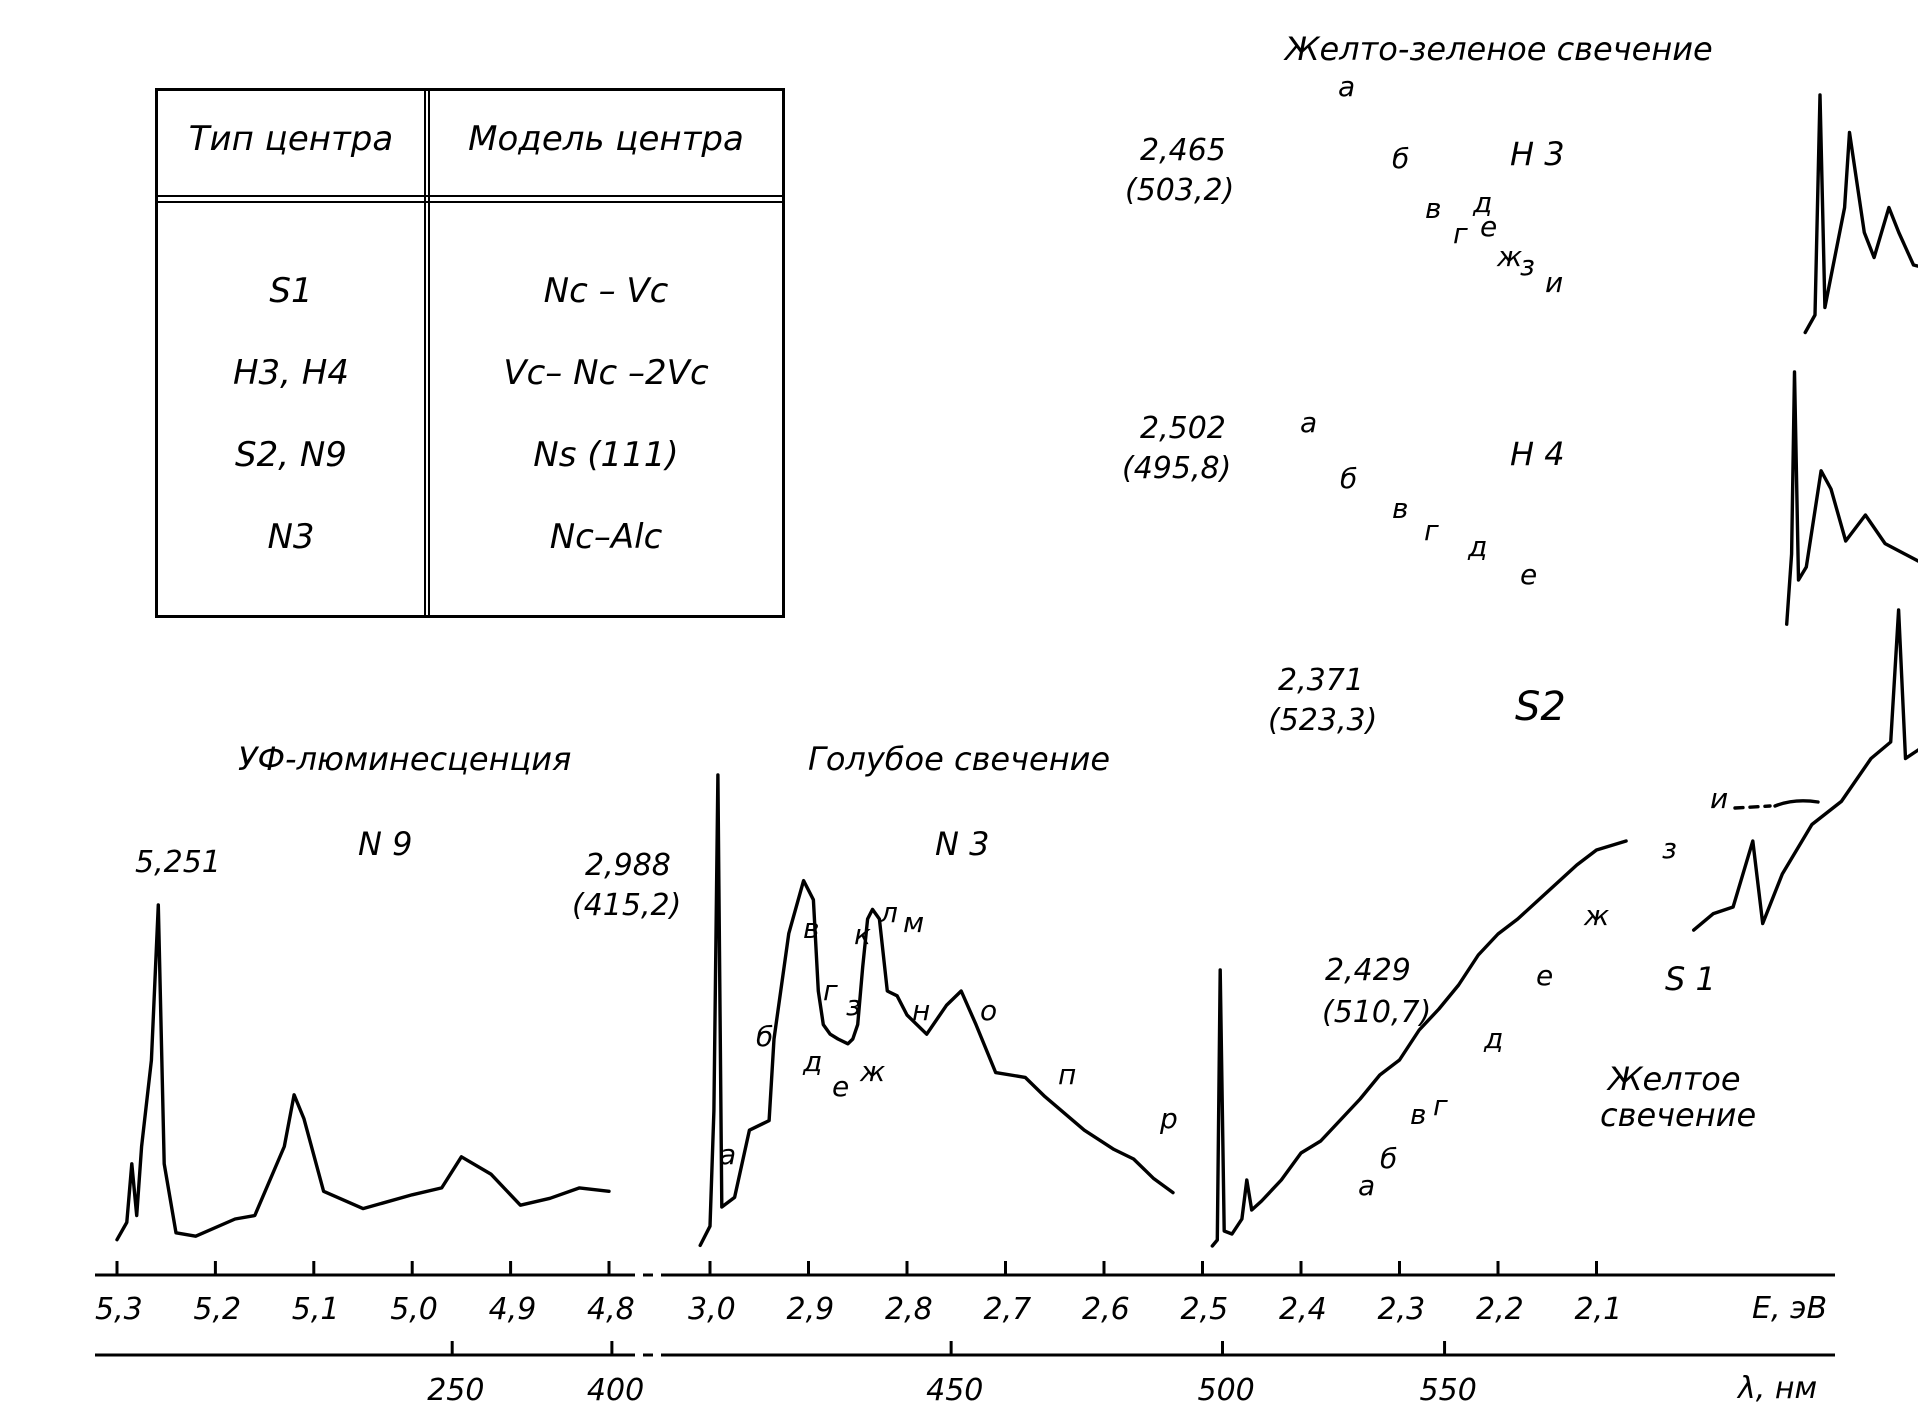  What do you see at coordinates (988, 1010) in the screenshot?
I see `line-letter-n3: о` at bounding box center [988, 1010].